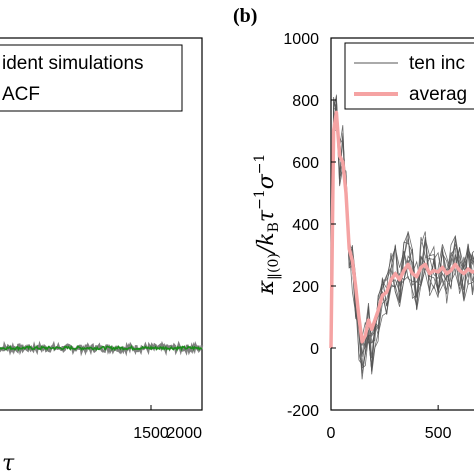 Image resolution: width=474 pixels, height=474 pixels. I want to click on legend-entry-a-0: ident simulations, so click(73, 63).